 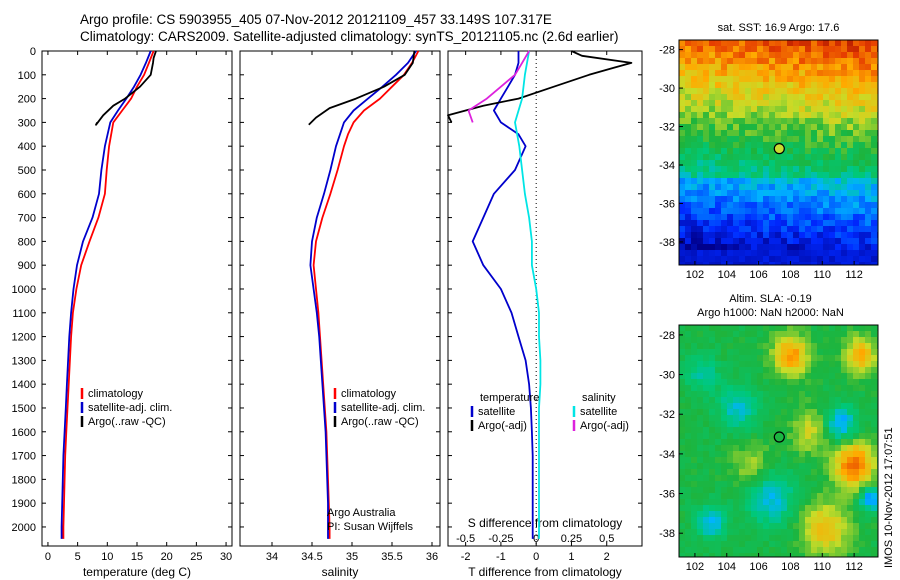 I want to click on map-x-tick-label: 104, so click(x=727, y=275).